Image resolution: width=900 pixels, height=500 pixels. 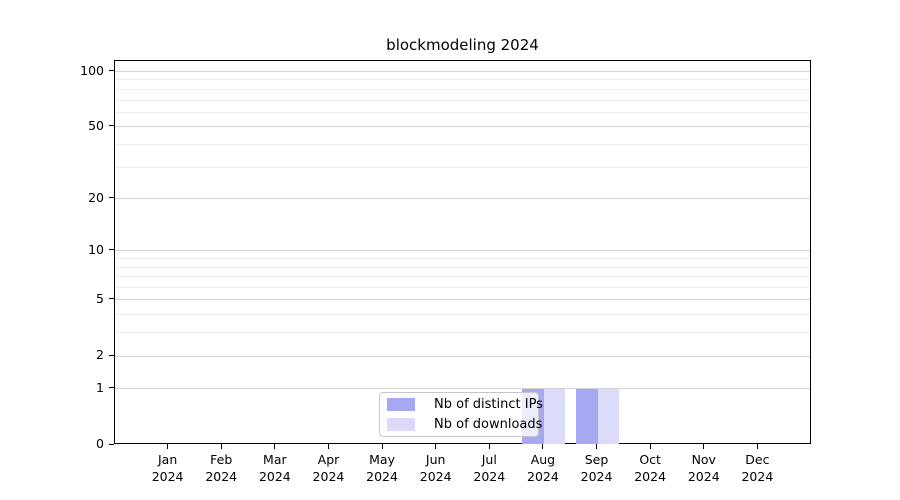 What do you see at coordinates (554, 416) in the screenshot?
I see `bar-aug-downloads` at bounding box center [554, 416].